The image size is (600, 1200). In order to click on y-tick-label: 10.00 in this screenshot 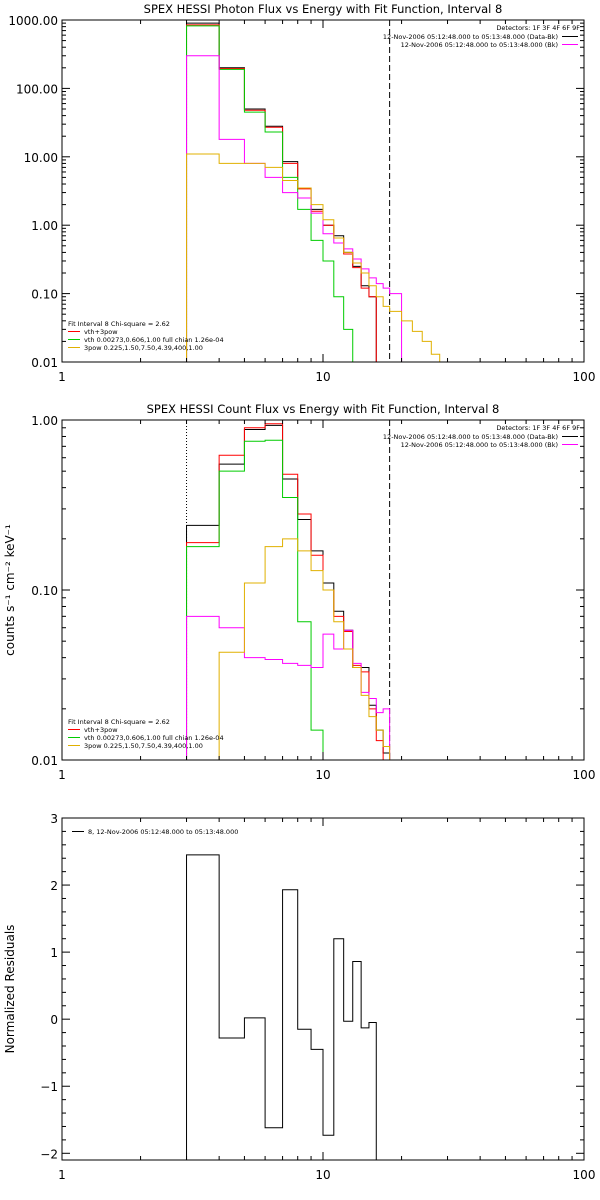, I will do `click(41, 158)`.